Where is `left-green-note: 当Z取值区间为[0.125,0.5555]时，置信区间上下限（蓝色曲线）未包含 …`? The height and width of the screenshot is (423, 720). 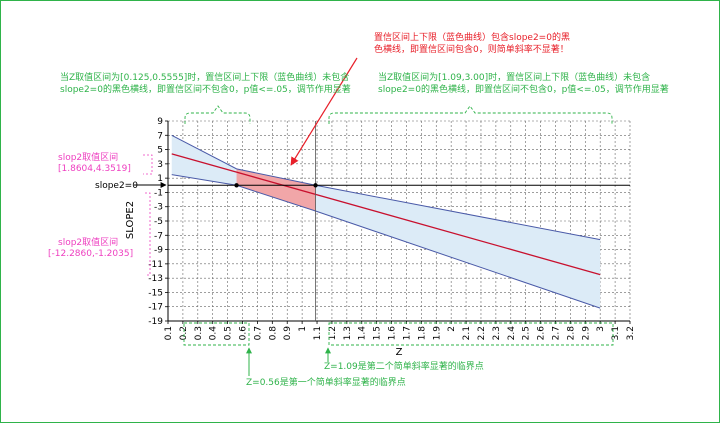
left-green-note: 当Z取值区间为[0.125,0.5555]时，置信区间上下限（蓝色曲线）未包含 … is located at coordinates (205, 83).